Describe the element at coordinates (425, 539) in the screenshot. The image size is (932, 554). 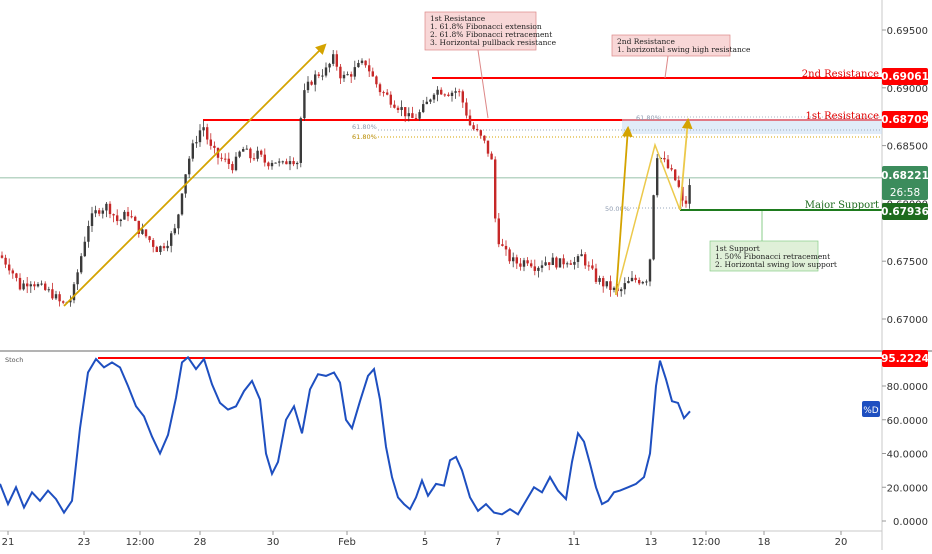
I see `time-axis: 21 23 12:00 28 30 Feb 5 7 11 13 12:00 18 20` at that location.